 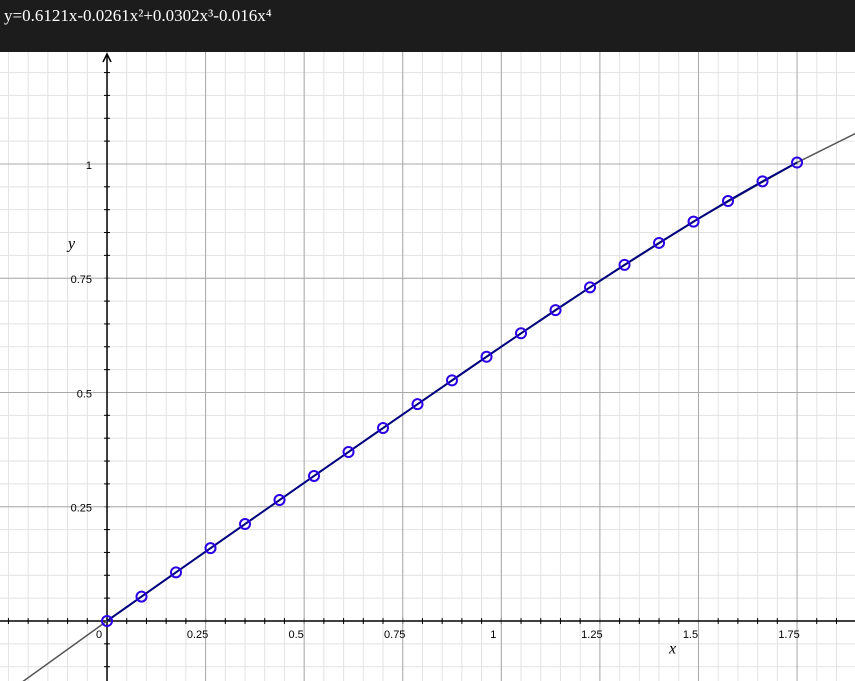 What do you see at coordinates (84, 394) in the screenshot?
I see `y-tick-label: 0.5` at bounding box center [84, 394].